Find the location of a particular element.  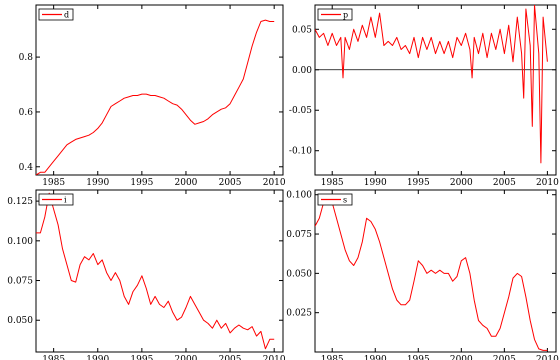

y-tick-label: -0.10 is located at coordinates (300, 152).